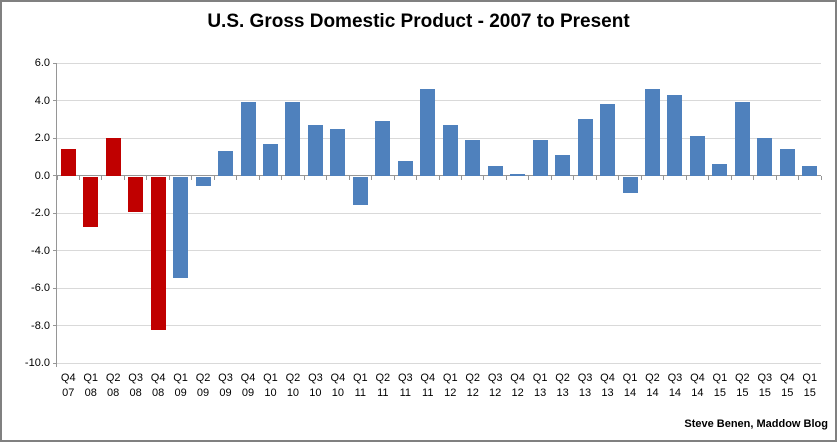 The height and width of the screenshot is (442, 837). What do you see at coordinates (135, 385) in the screenshot?
I see `x-tick-label: Q3 08` at bounding box center [135, 385].